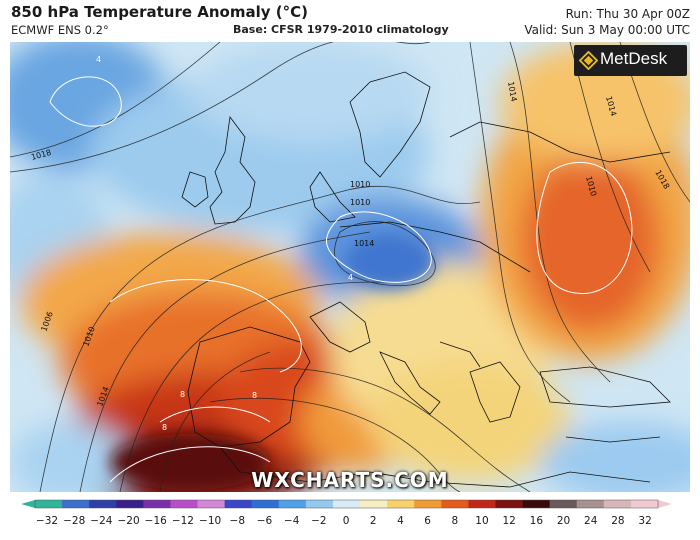  Describe the element at coordinates (265, 521) in the screenshot. I see `colorbar-tick-label: −6` at that location.